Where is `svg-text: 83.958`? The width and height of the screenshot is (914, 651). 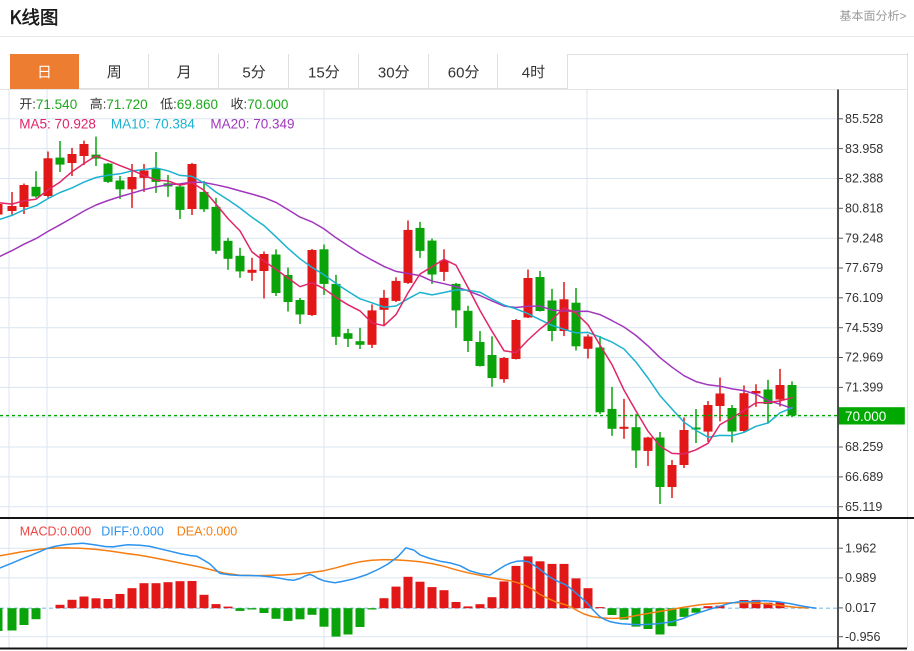 svg-text: 83.958 is located at coordinates (864, 149).